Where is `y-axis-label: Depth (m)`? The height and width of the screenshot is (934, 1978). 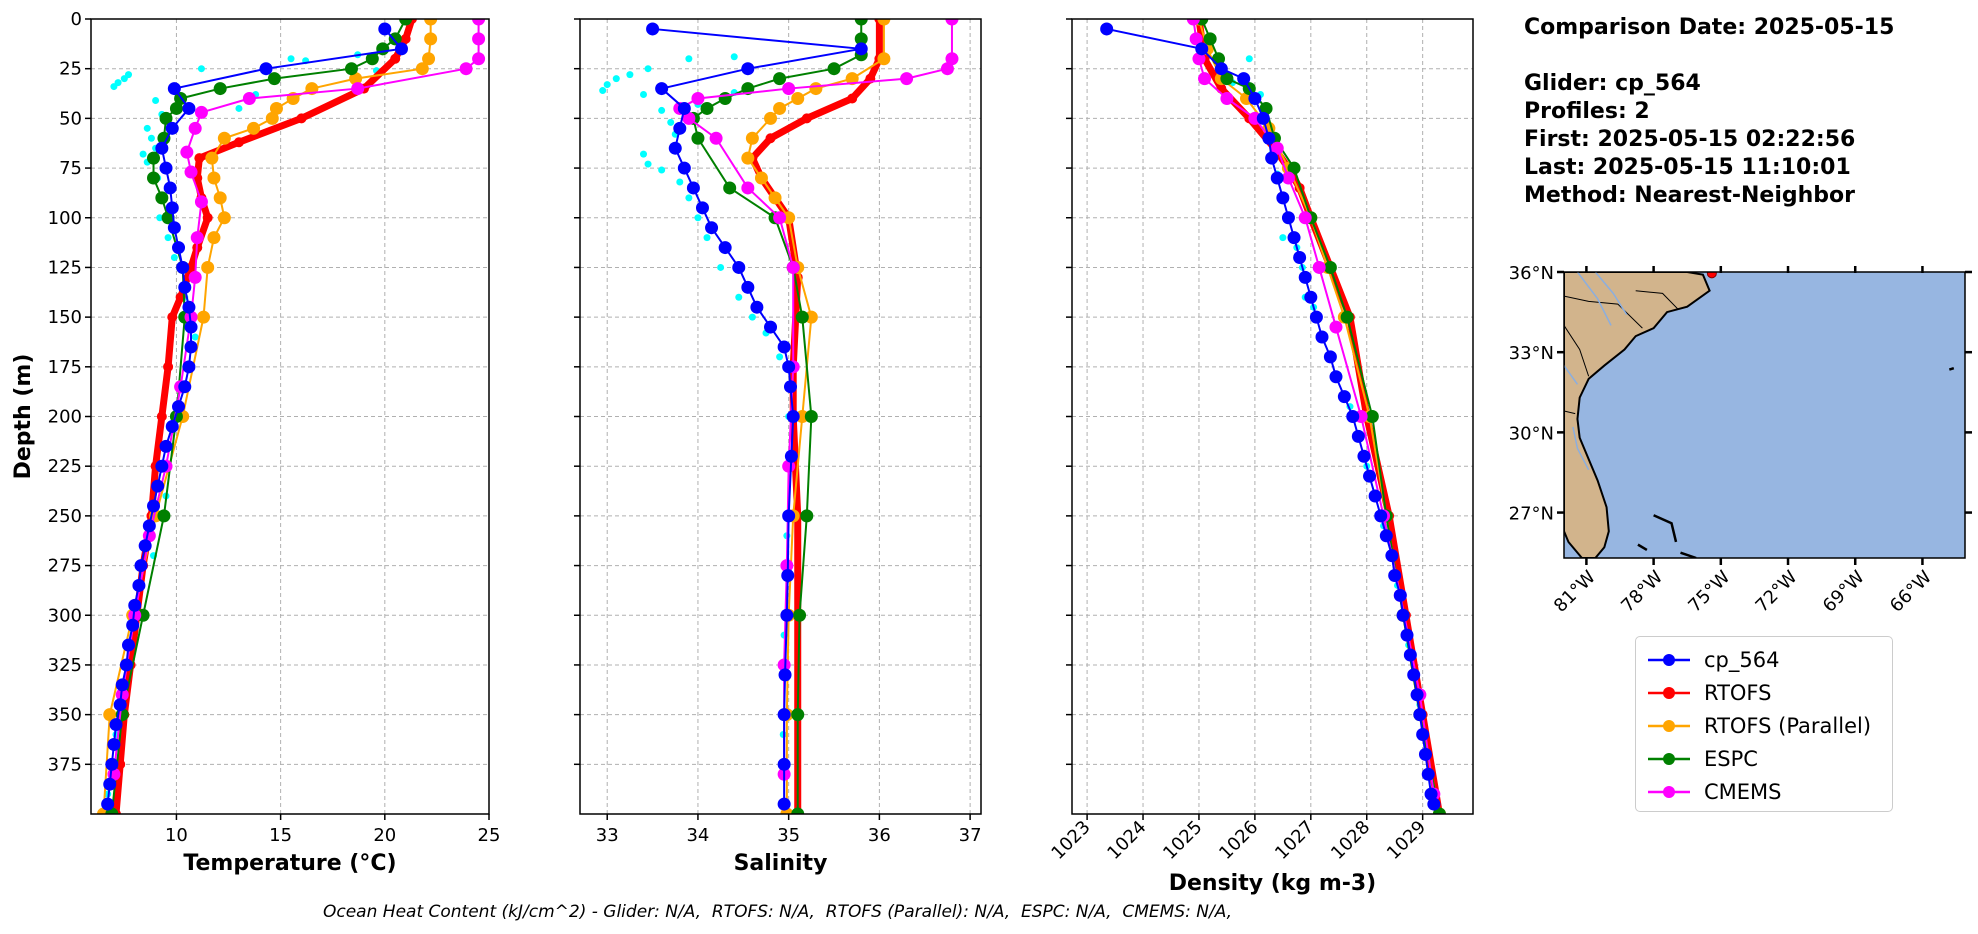
y-axis-label: Depth (m) is located at coordinates (23, 417).